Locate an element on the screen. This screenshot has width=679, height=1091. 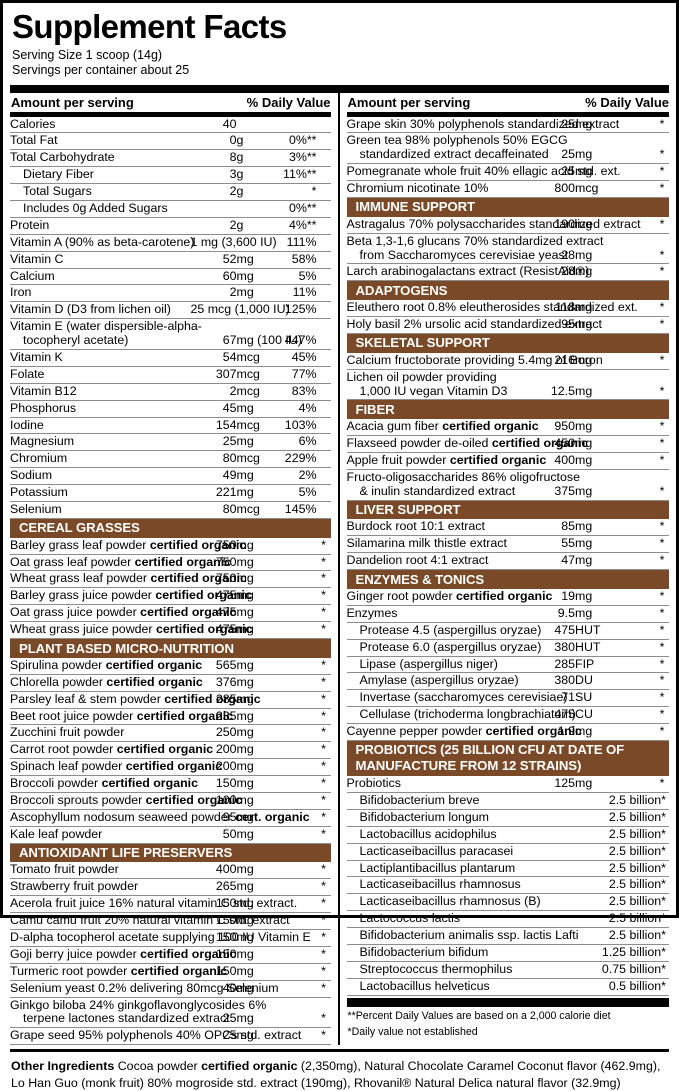
amount-value: 80 is located at coordinates (213, 459).